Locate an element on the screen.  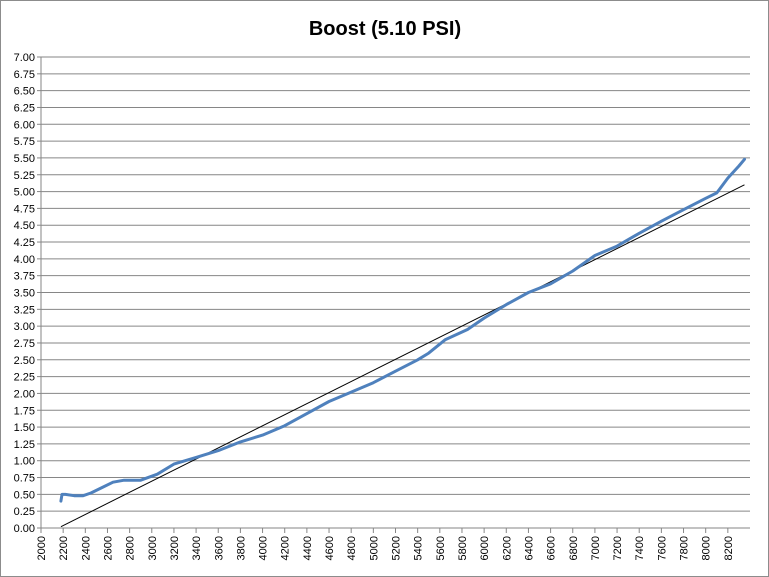
x-tick-label: 4200 is located at coordinates (286, 548).